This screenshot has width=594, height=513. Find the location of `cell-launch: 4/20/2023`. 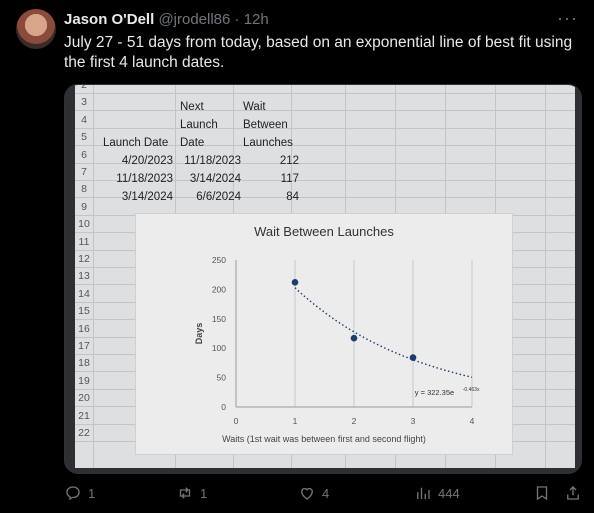

cell-launch: 4/20/2023 is located at coordinates (147, 161).